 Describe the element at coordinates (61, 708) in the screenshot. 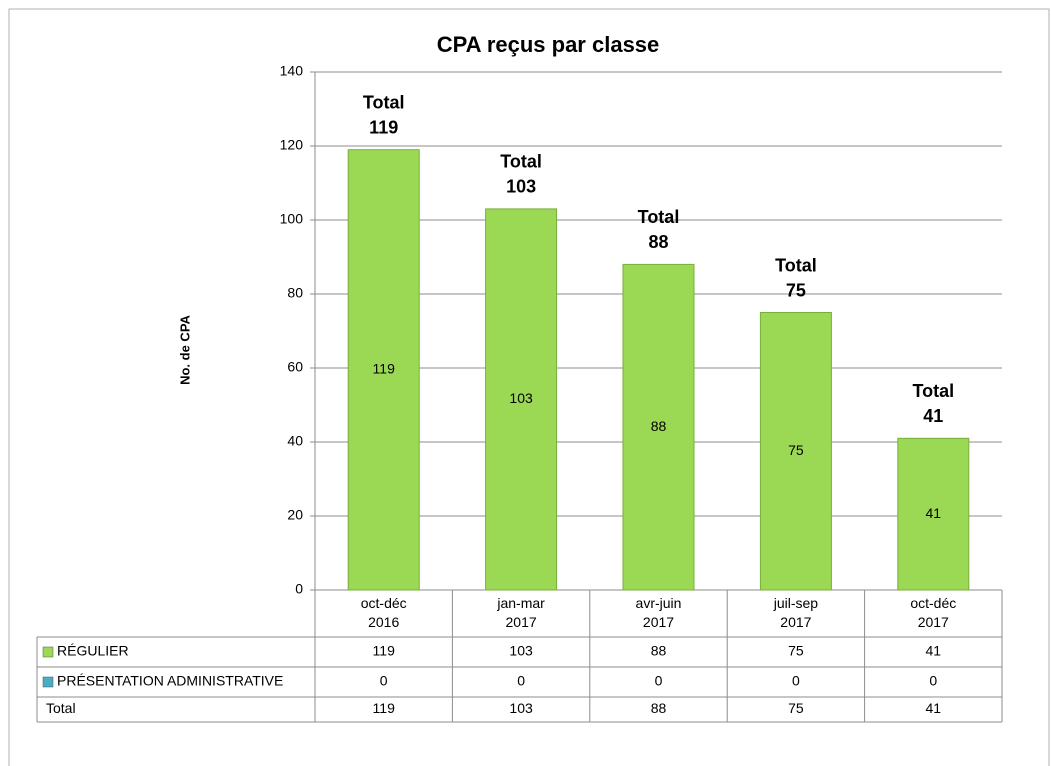

I see `legend-label: Total` at that location.